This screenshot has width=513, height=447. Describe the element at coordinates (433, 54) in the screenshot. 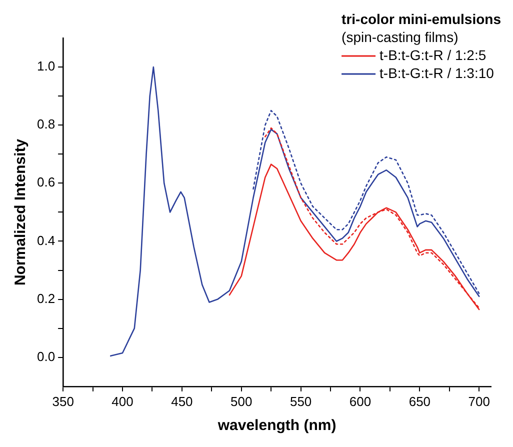

I see `legend-label: t-B:t-G:t-R / 1:2:5` at that location.